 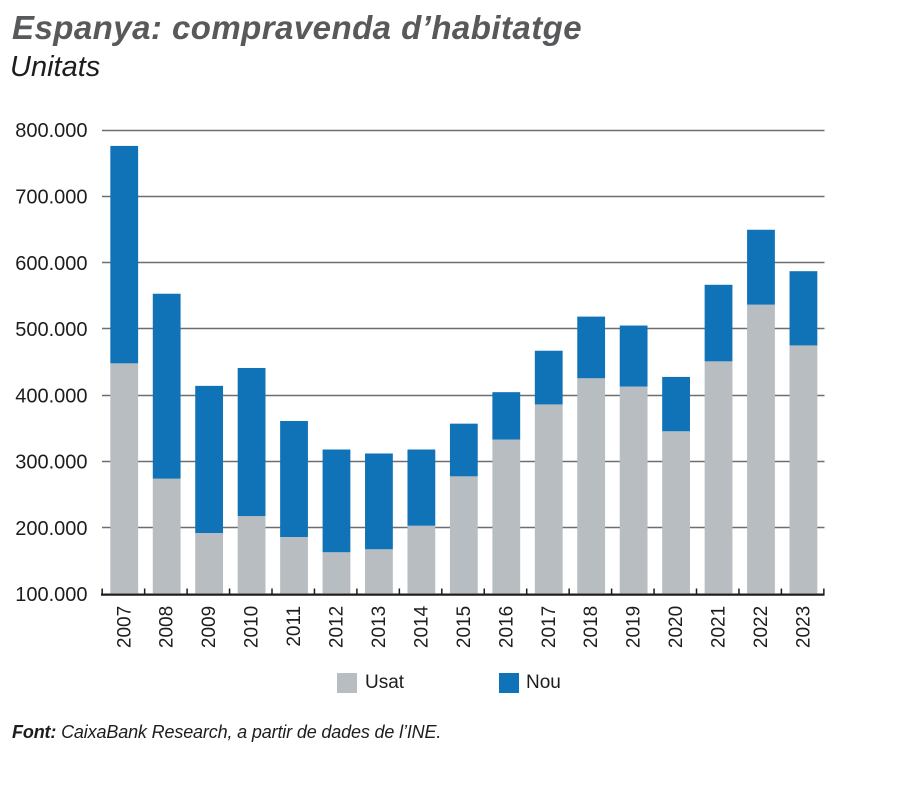 What do you see at coordinates (634, 627) in the screenshot?
I see `svg-text: 2019` at bounding box center [634, 627].